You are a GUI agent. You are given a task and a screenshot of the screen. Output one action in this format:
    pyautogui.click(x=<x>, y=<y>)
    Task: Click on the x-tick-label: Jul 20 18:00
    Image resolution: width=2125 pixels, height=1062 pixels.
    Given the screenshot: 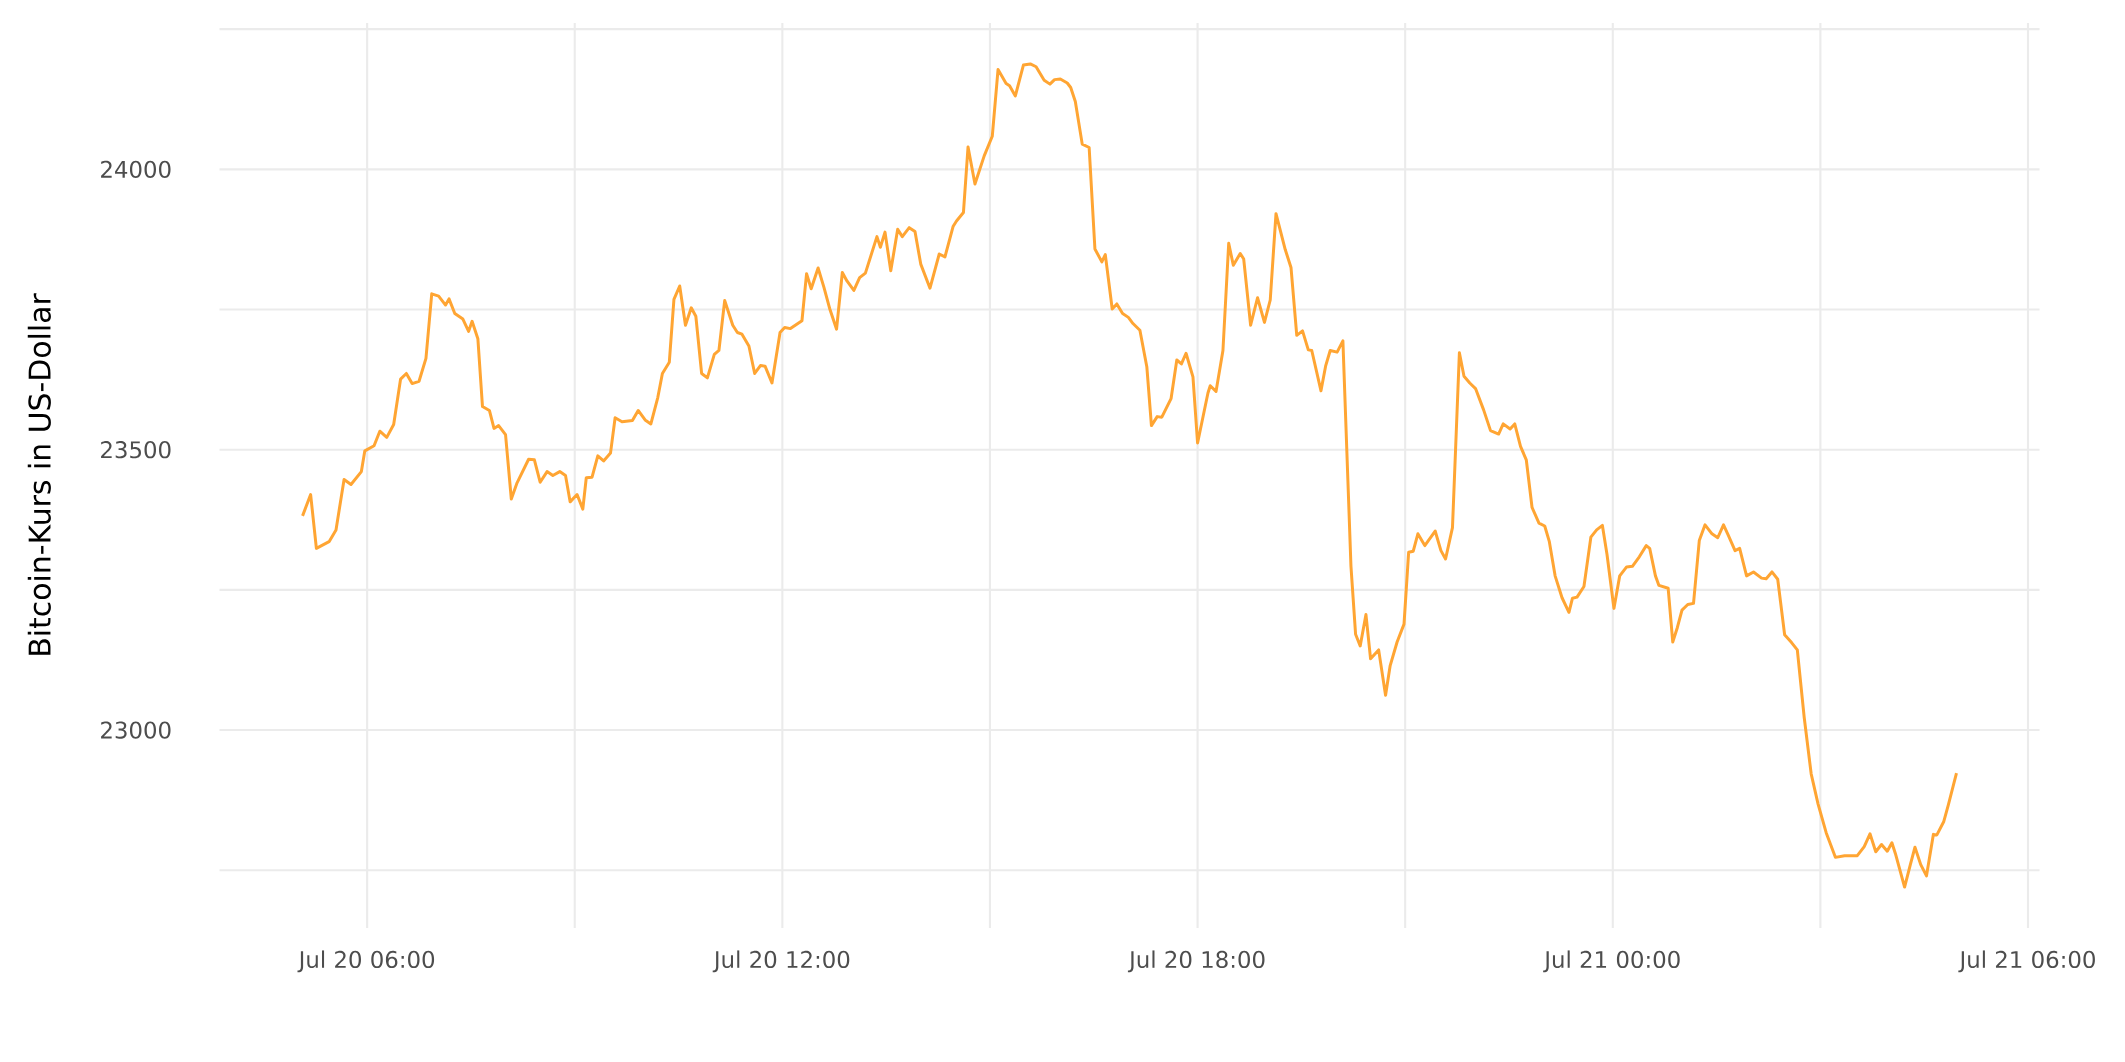 What is the action you would take?
    pyautogui.click(x=1196, y=961)
    